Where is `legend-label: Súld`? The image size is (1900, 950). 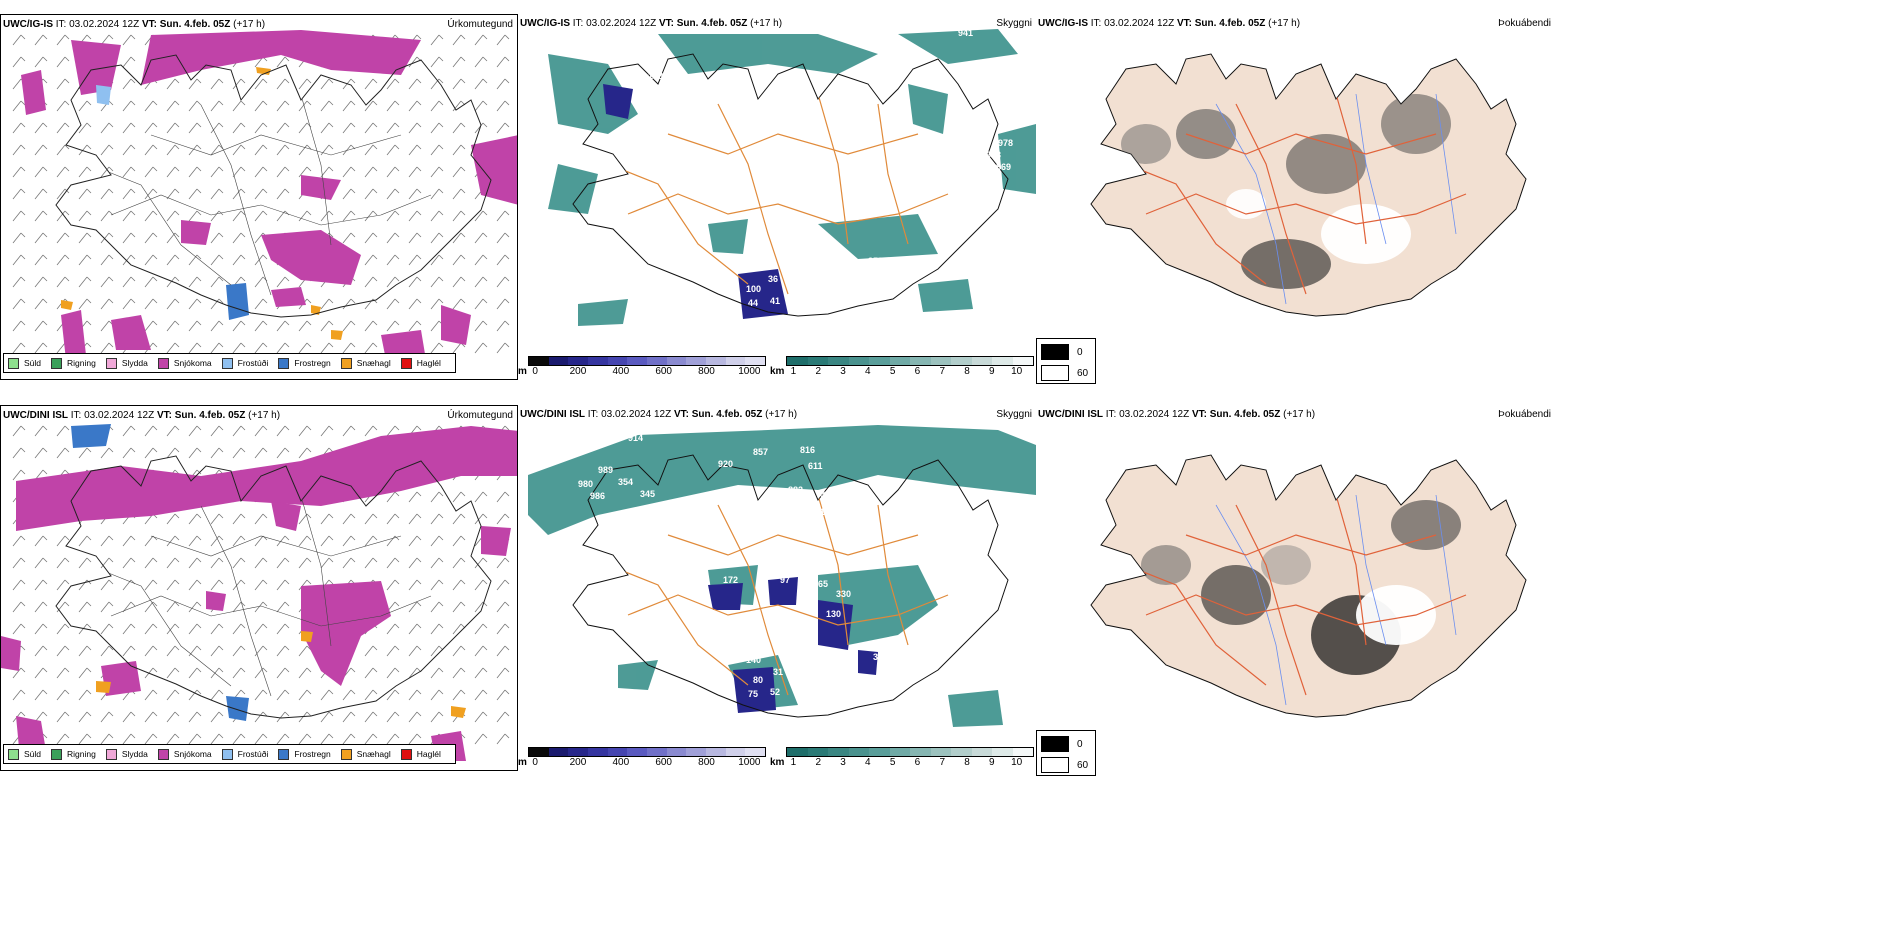 legend-label: Súld is located at coordinates (33, 754).